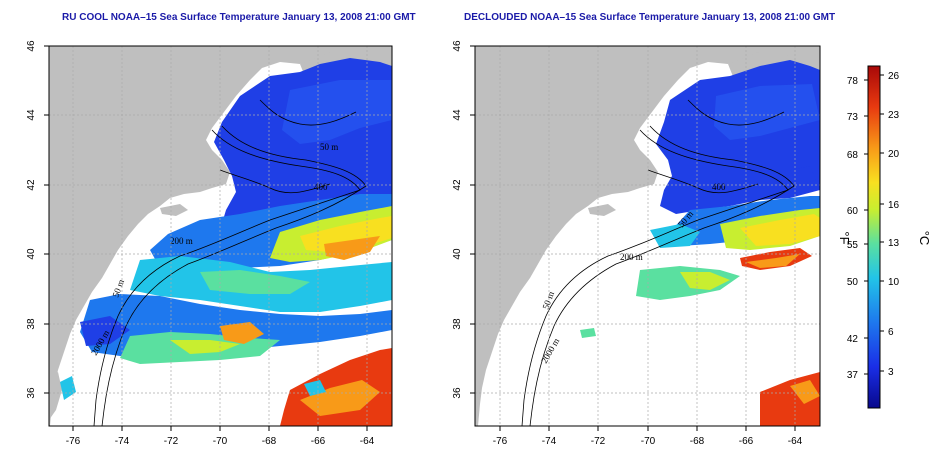  What do you see at coordinates (853, 81) in the screenshot?
I see `fahrenheit-tick-label: 78` at bounding box center [853, 81].